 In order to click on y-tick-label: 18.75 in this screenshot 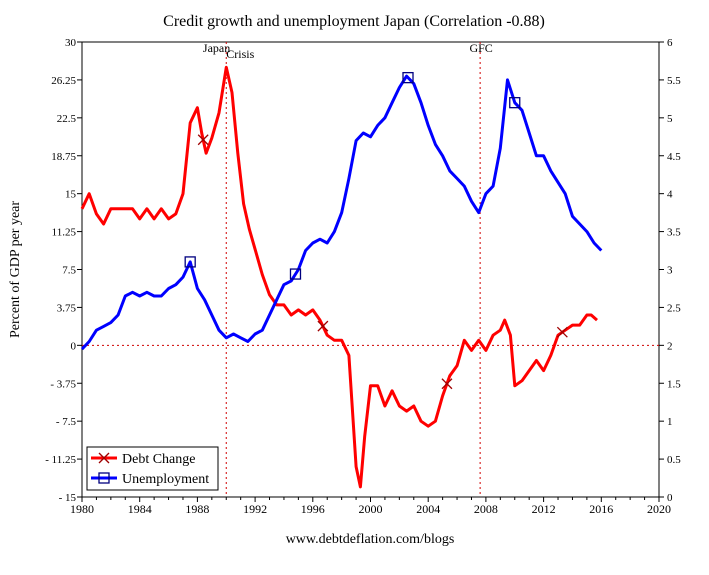, I will do `click(63, 157)`.